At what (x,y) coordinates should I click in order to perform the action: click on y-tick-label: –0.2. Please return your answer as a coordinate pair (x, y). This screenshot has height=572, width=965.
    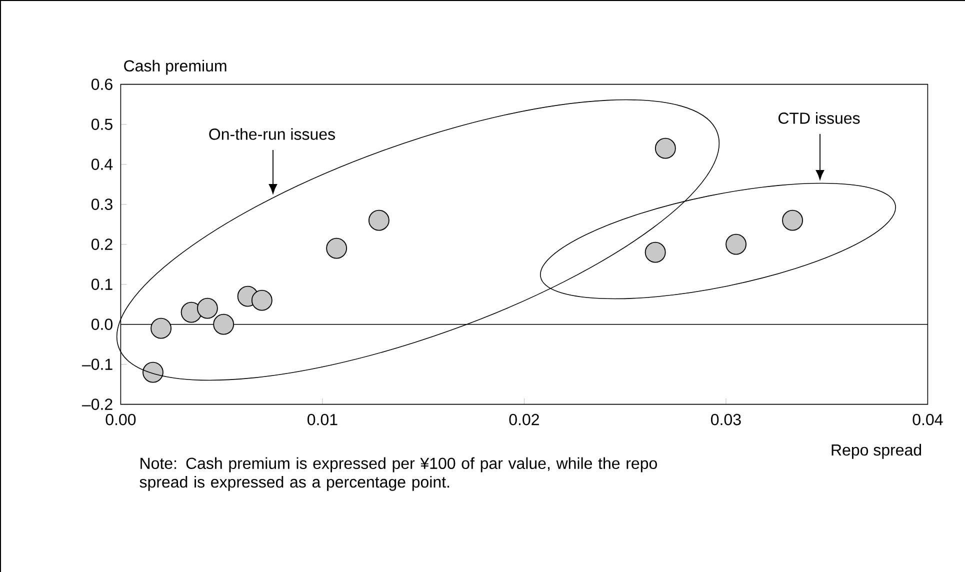
    Looking at the image, I should click on (97, 404).